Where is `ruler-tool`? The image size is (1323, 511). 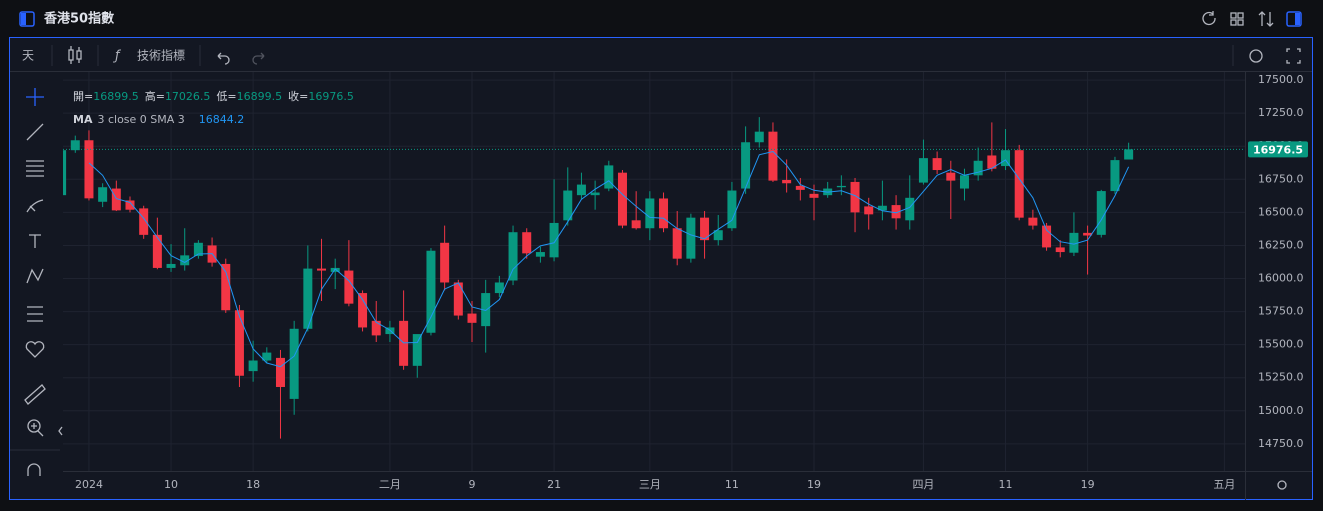 ruler-tool is located at coordinates (35, 394).